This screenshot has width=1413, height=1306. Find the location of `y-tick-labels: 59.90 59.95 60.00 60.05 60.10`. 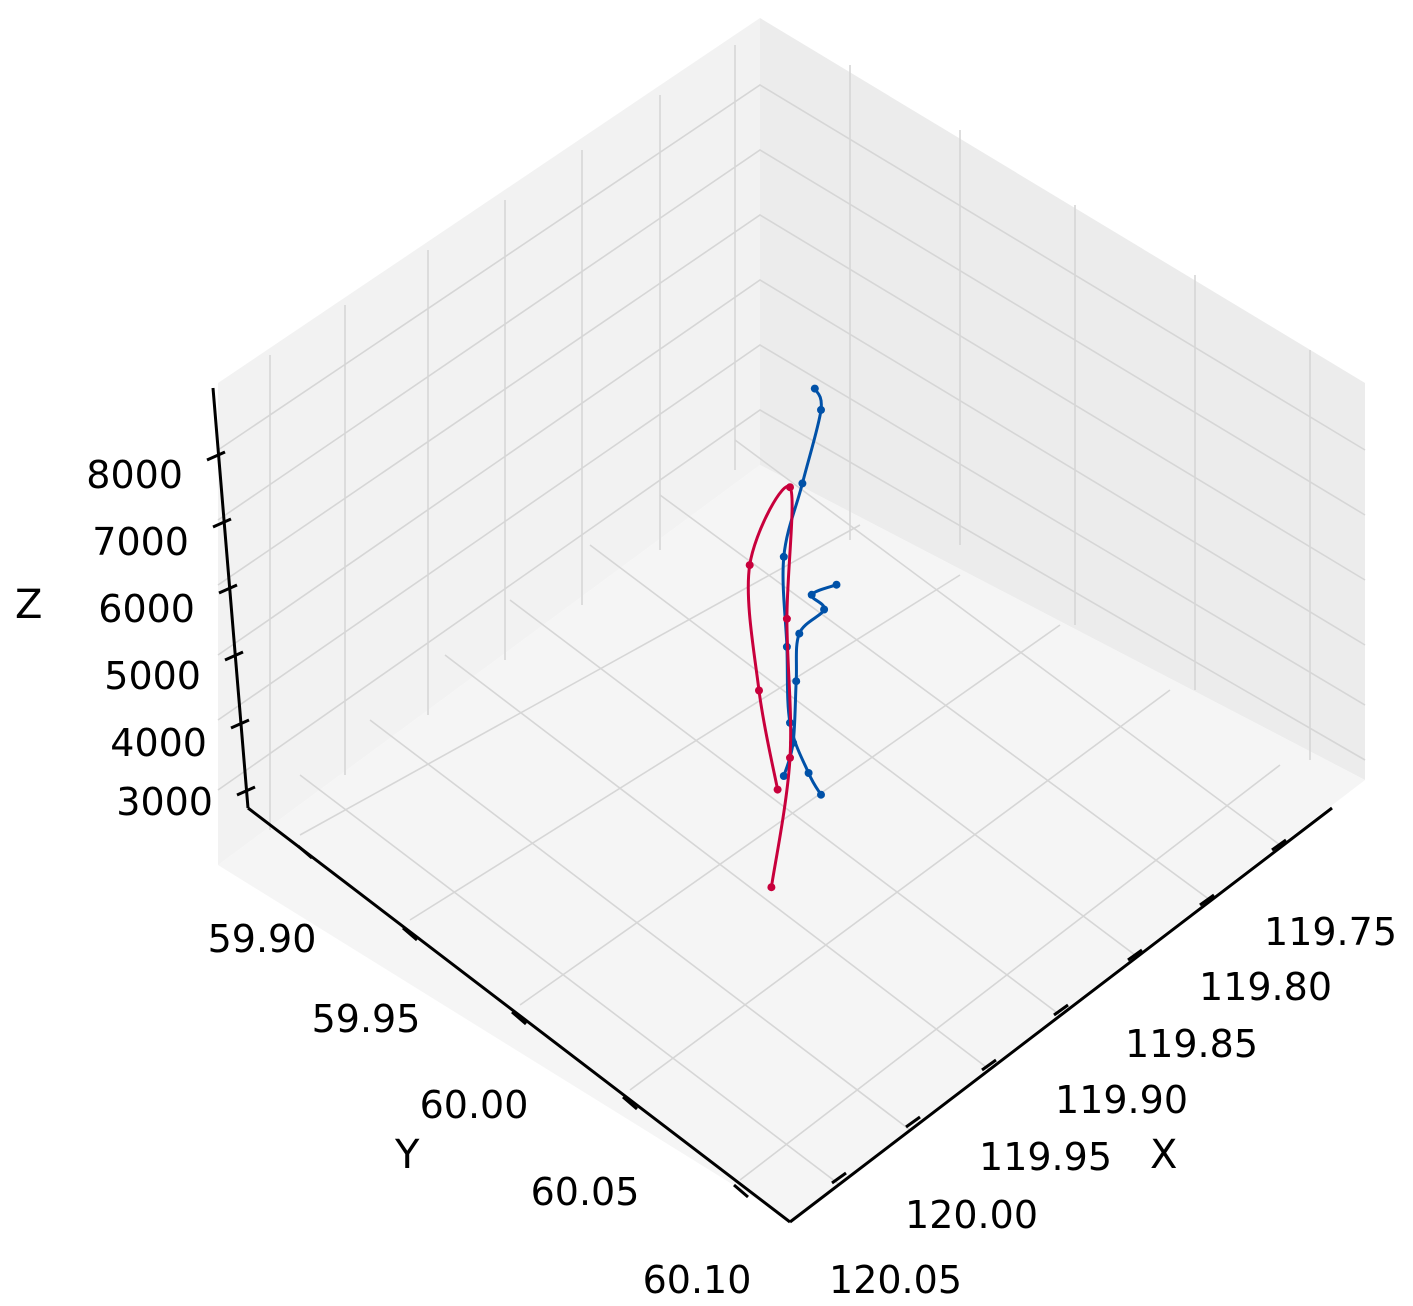

y-tick-labels: 59.90 59.95 60.00 60.05 60.10 is located at coordinates (480, 1109).